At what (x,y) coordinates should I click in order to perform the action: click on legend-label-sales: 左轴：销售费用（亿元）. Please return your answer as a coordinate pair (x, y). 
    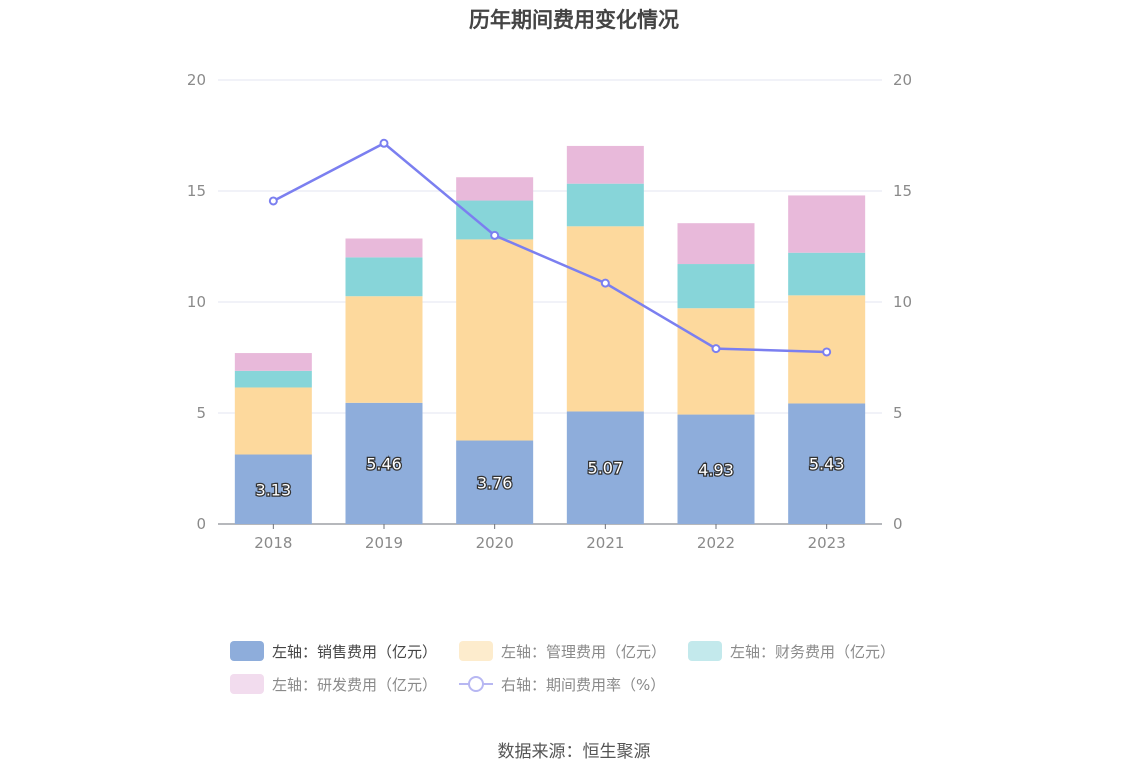
    Looking at the image, I should click on (355, 651).